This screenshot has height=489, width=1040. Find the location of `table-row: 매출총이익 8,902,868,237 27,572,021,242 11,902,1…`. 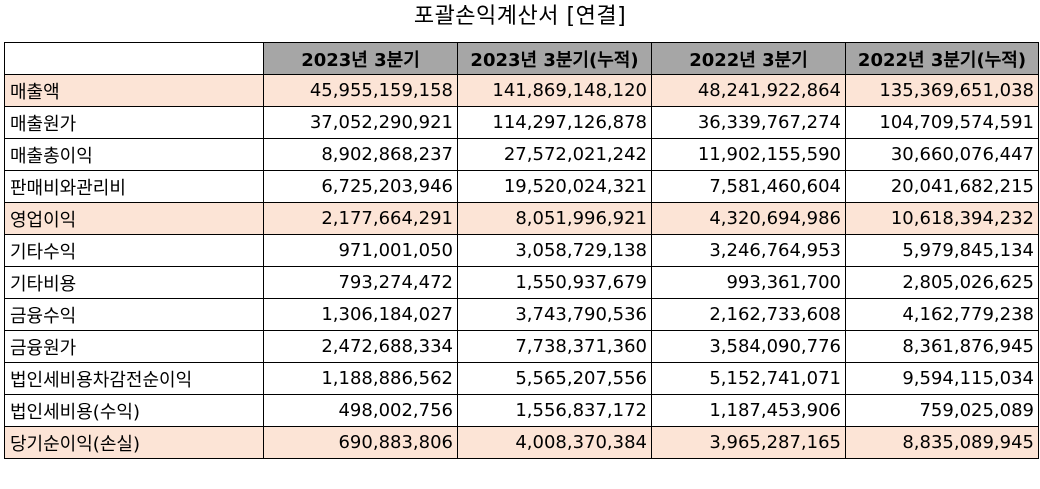

table-row: 매출총이익 8,902,868,237 27,572,021,242 11,902,1… is located at coordinates (521, 154).